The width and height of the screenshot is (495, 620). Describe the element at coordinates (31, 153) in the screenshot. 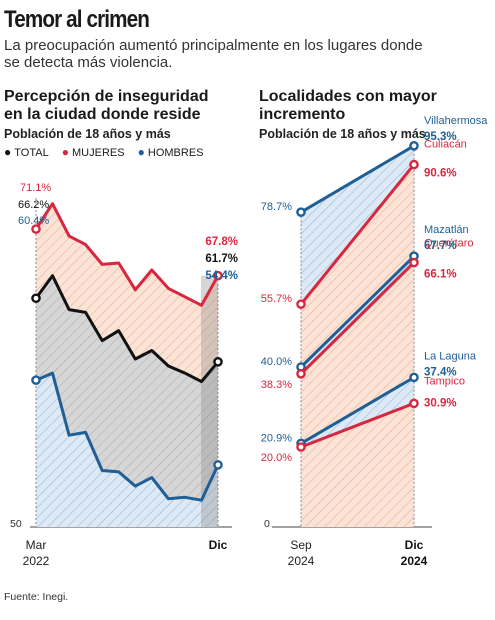

I see `legend-label-total: TOTAL` at that location.